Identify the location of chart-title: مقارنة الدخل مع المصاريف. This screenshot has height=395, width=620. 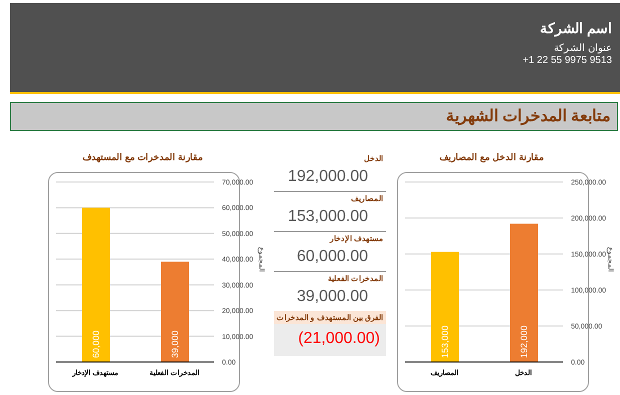
(492, 157).